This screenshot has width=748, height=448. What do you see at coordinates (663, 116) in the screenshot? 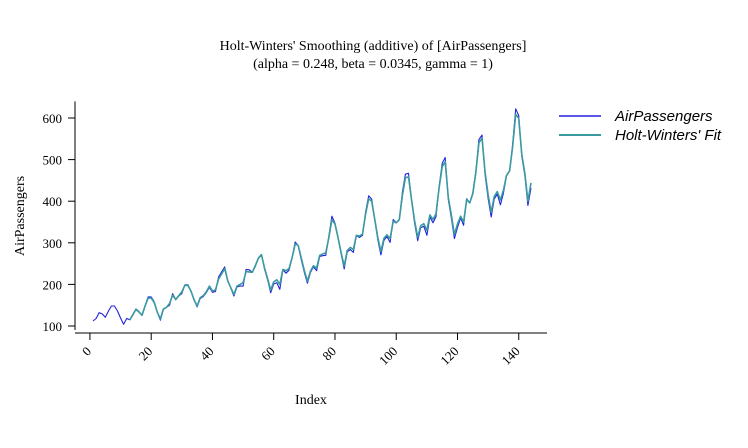
I see `legend-label-0: AirPassengers` at bounding box center [663, 116].